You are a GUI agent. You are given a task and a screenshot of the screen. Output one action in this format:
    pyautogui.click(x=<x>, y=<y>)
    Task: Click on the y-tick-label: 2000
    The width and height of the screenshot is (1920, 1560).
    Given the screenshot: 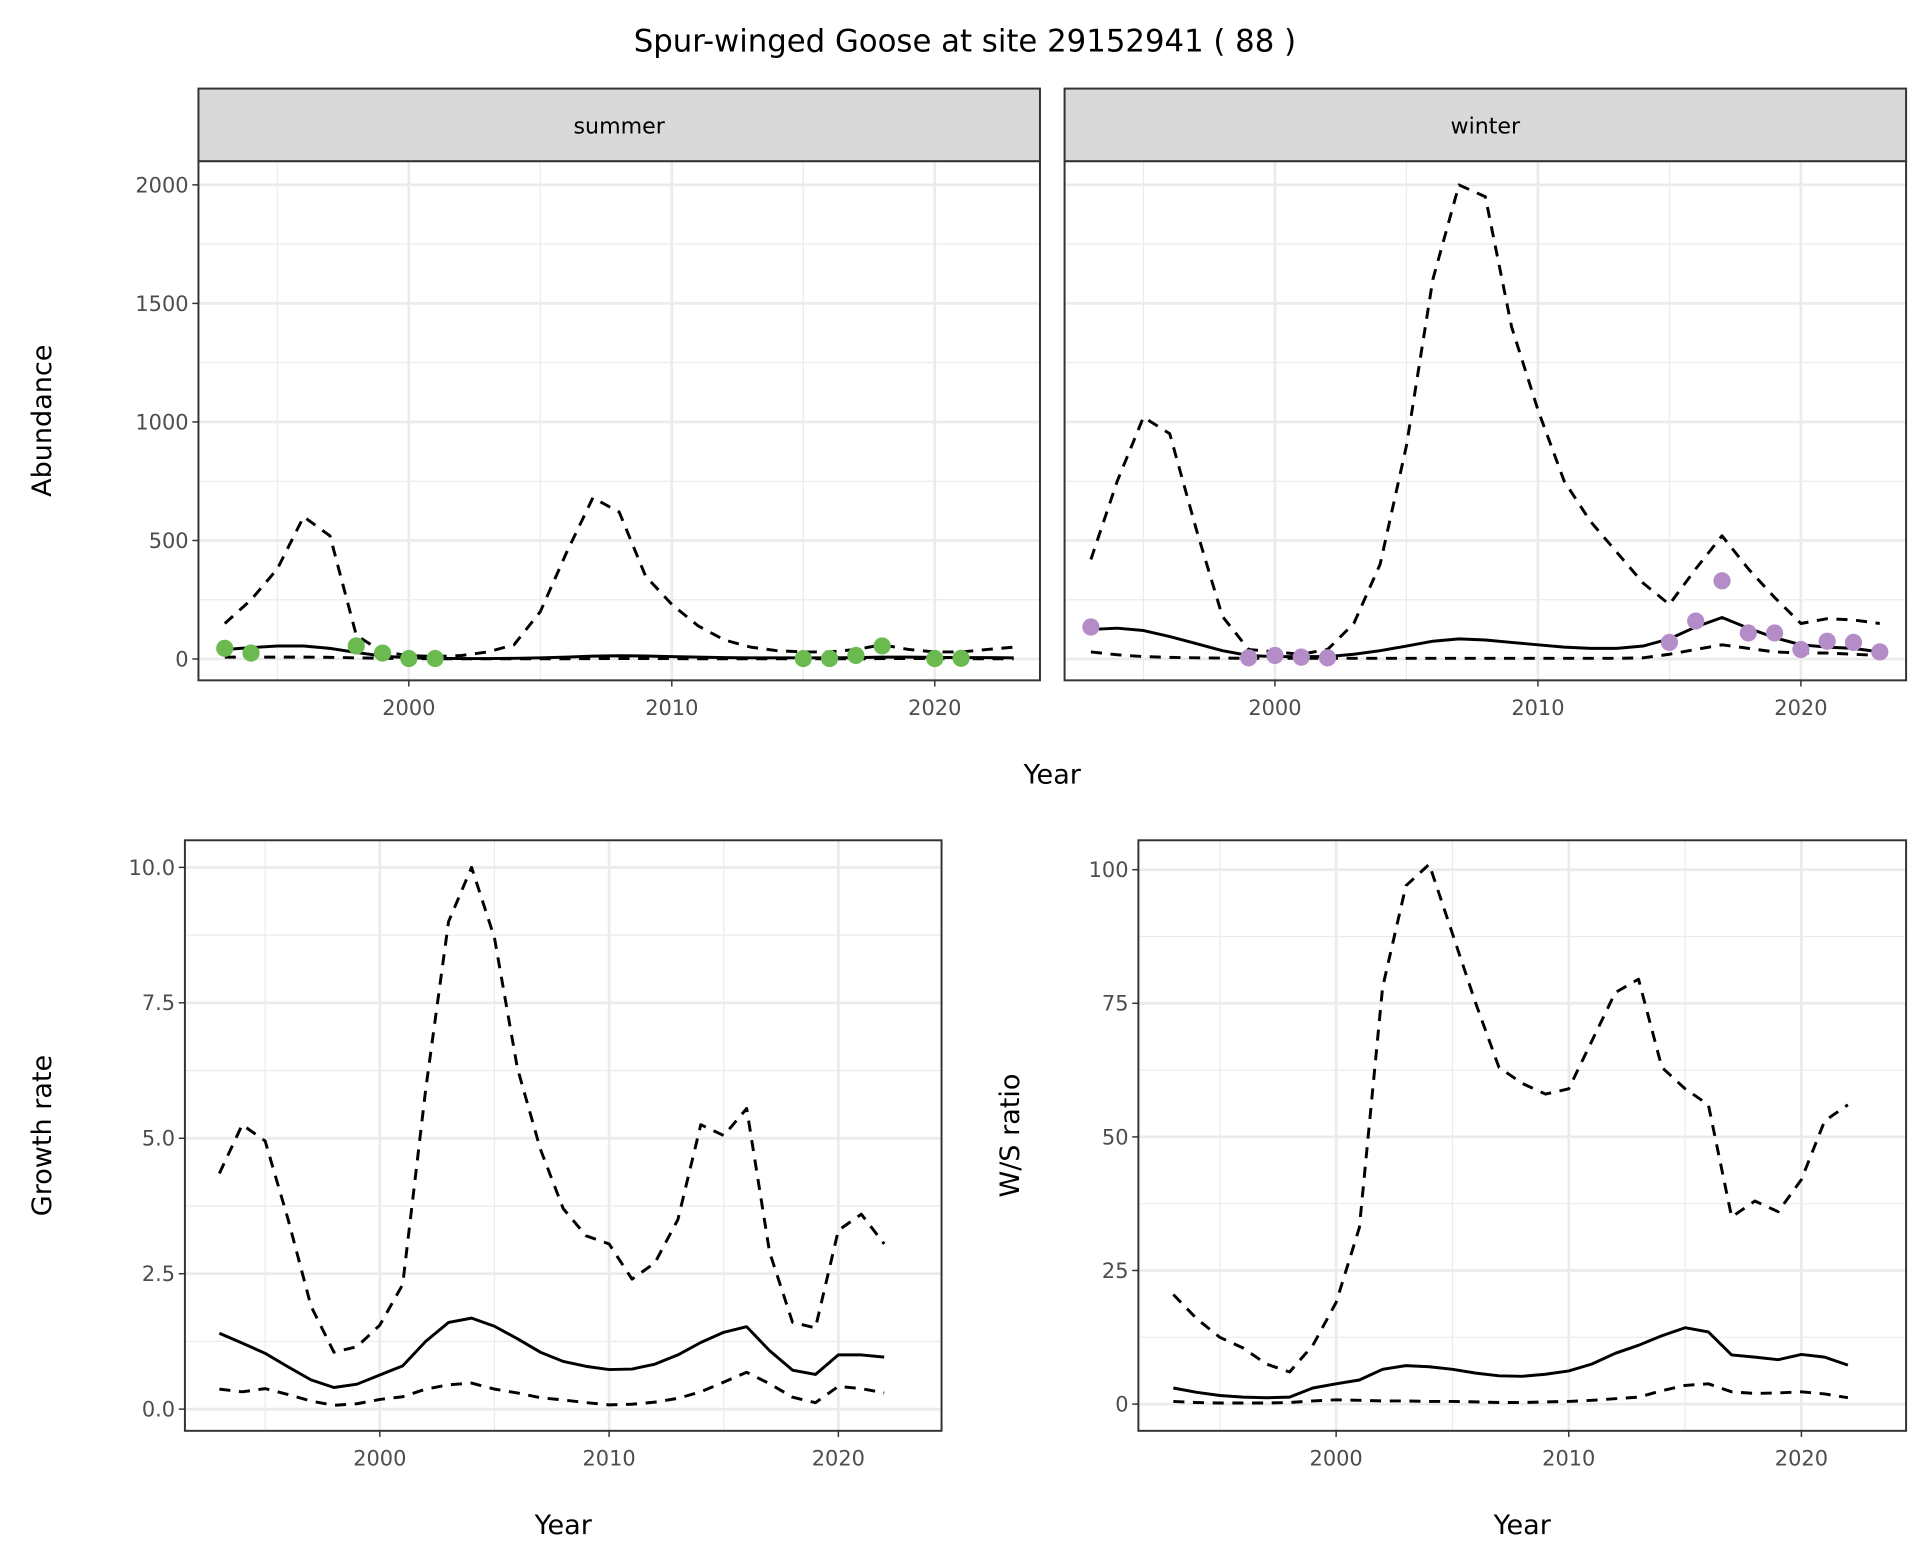 What is the action you would take?
    pyautogui.click(x=161, y=185)
    